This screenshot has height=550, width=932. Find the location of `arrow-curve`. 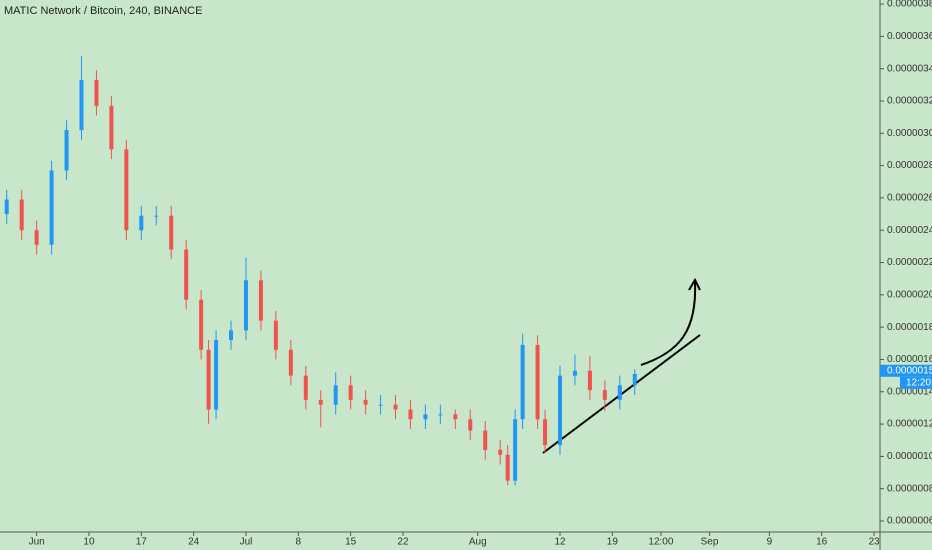

arrow-curve is located at coordinates (668, 323).